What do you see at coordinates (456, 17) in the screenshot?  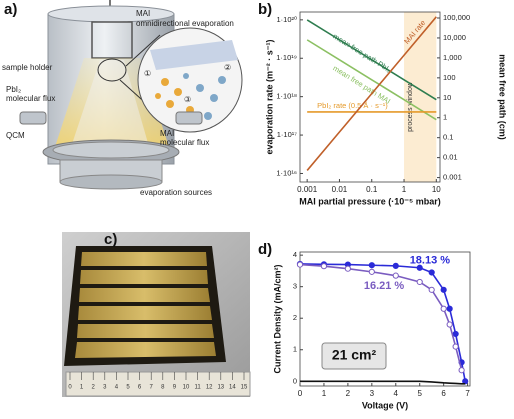 I see `y2-tick-label: 100,000` at bounding box center [456, 17].